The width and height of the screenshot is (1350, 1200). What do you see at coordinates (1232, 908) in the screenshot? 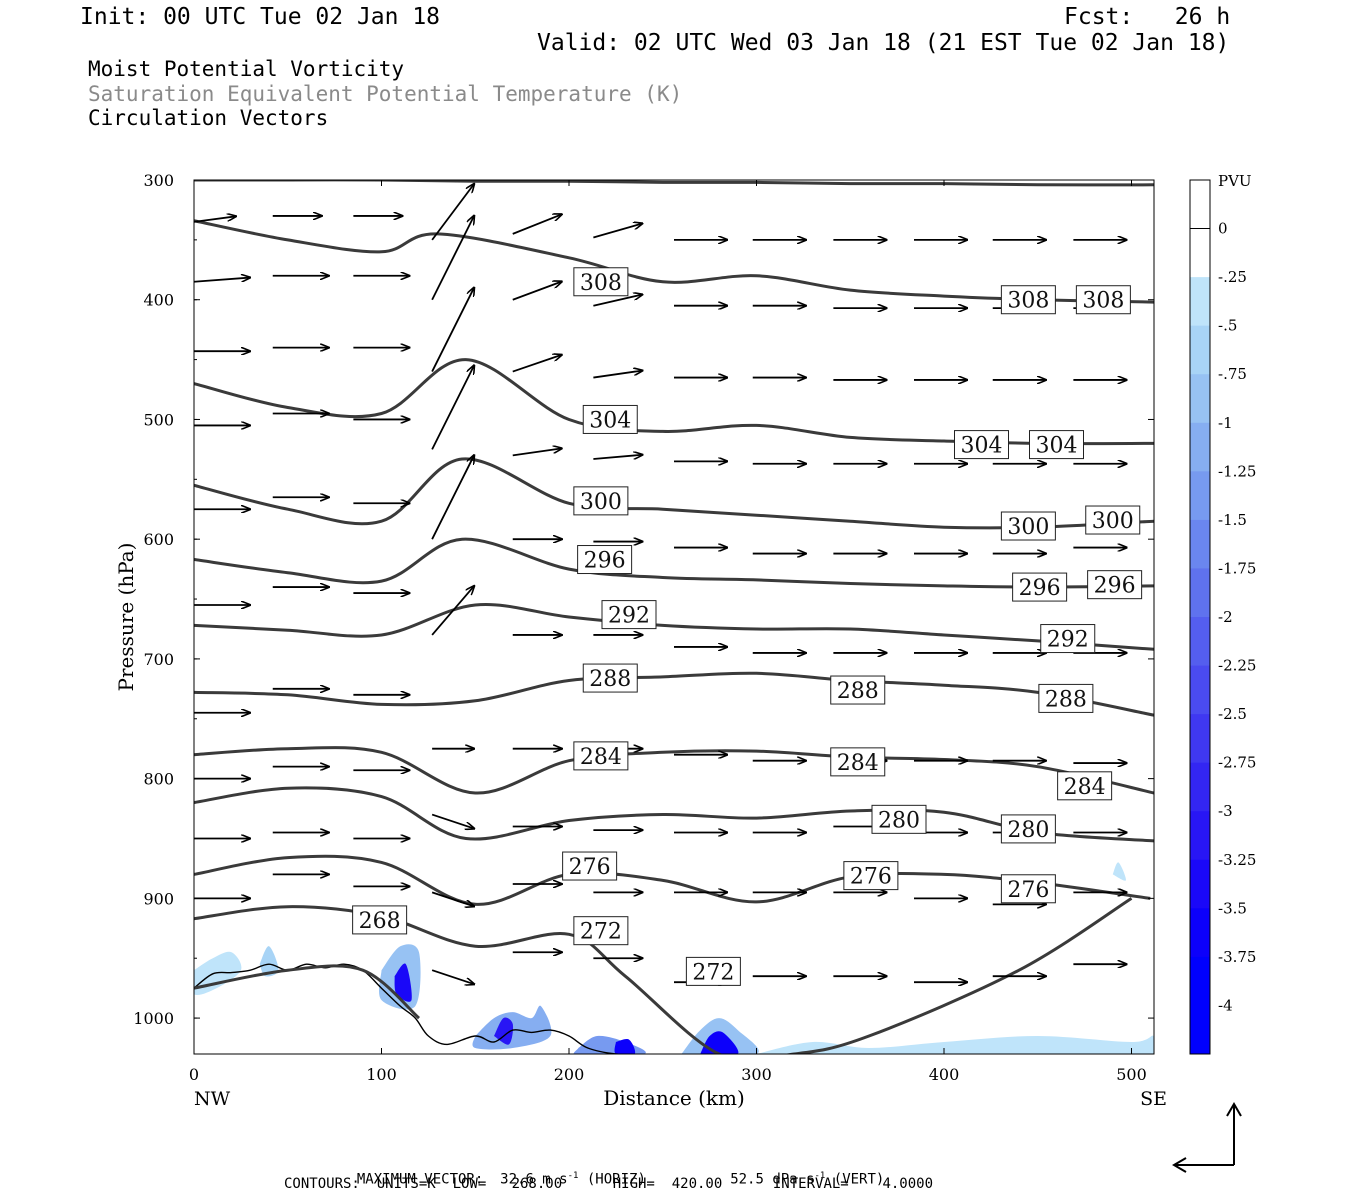
I see `colorbar-label: -3.5` at bounding box center [1232, 908].